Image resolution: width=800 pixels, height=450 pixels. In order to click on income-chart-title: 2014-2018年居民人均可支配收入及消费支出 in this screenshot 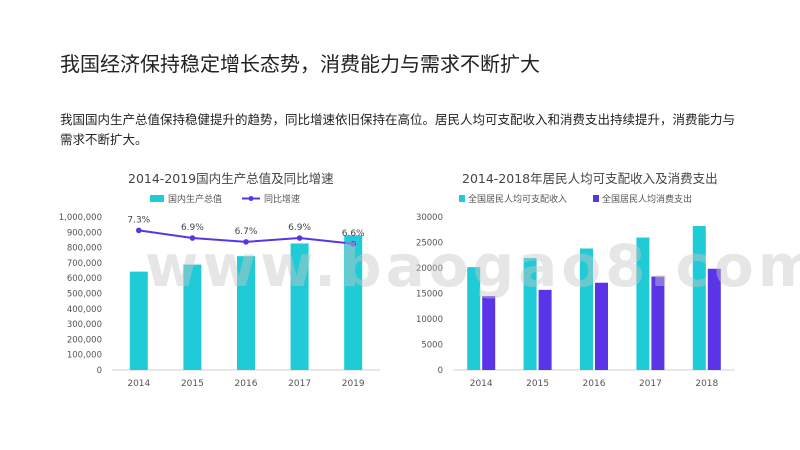, I will do `click(590, 178)`.